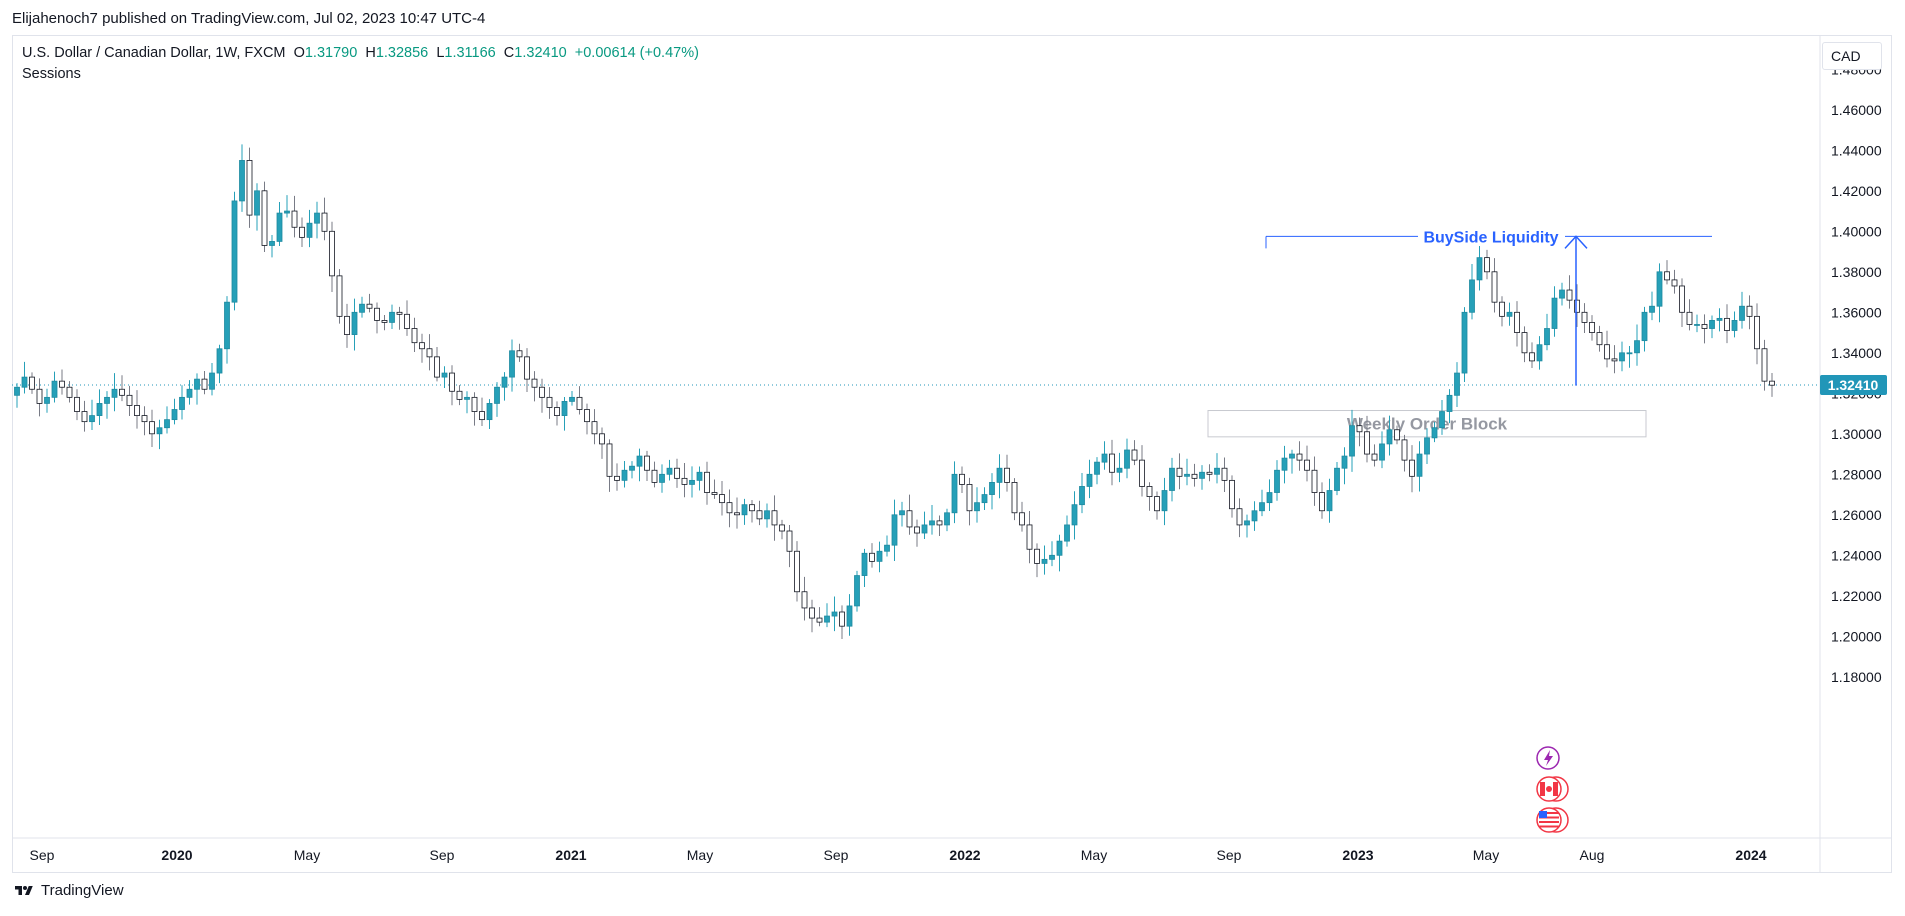  Describe the element at coordinates (1552, 789) in the screenshot. I see `canada-flag-icon` at that location.